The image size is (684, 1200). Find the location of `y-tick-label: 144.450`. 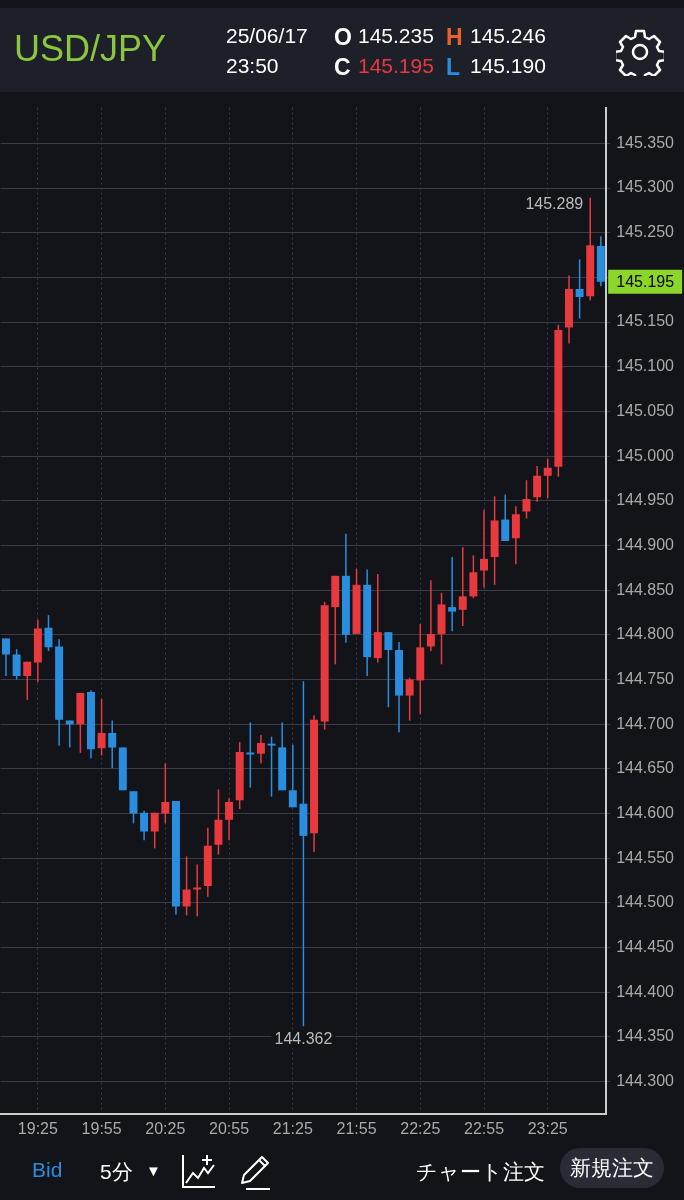

y-tick-label: 144.450 is located at coordinates (645, 946).